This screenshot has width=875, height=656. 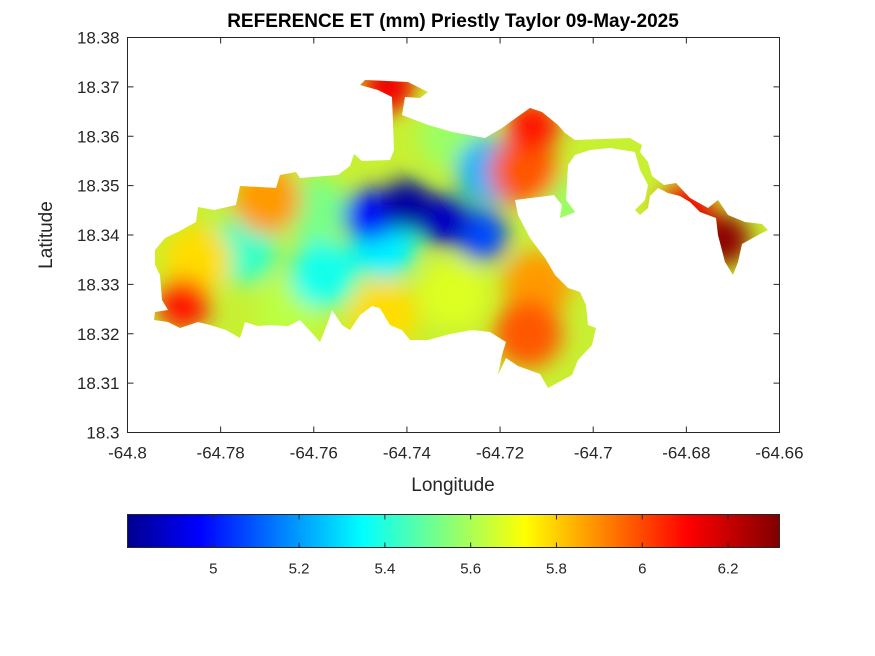 I want to click on y-tick-label: 18.38, so click(x=98, y=38).